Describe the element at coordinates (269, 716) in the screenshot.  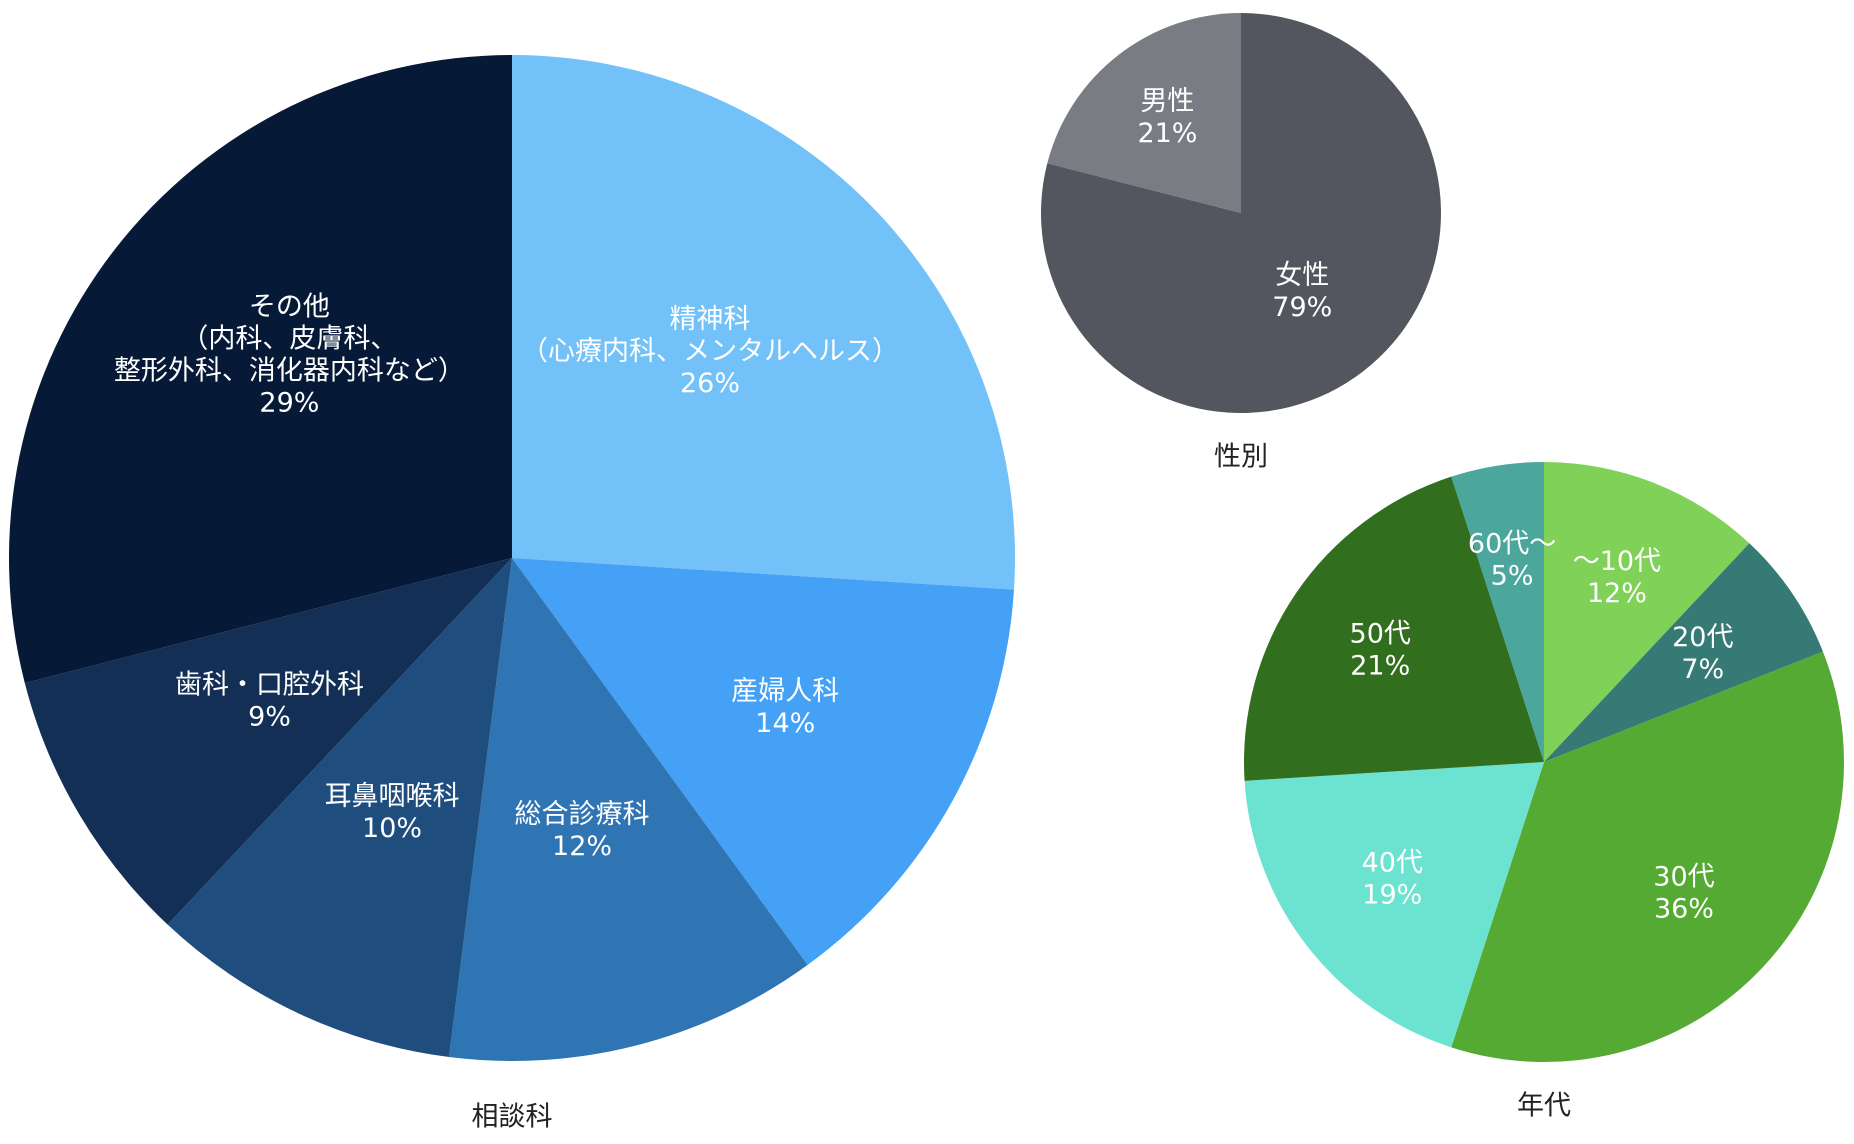
I see `slice-percent: 9%` at that location.